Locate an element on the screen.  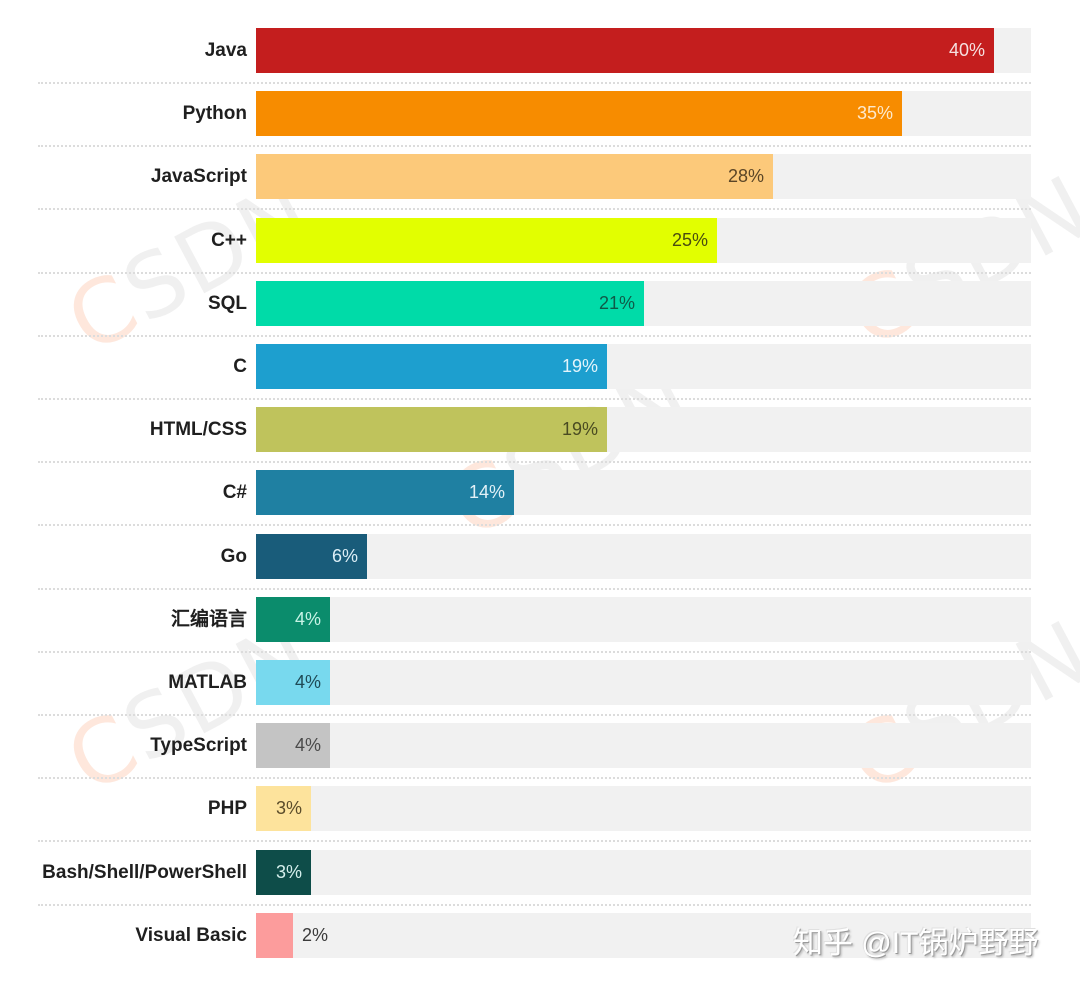
category-label: Go is located at coordinates (233, 556).